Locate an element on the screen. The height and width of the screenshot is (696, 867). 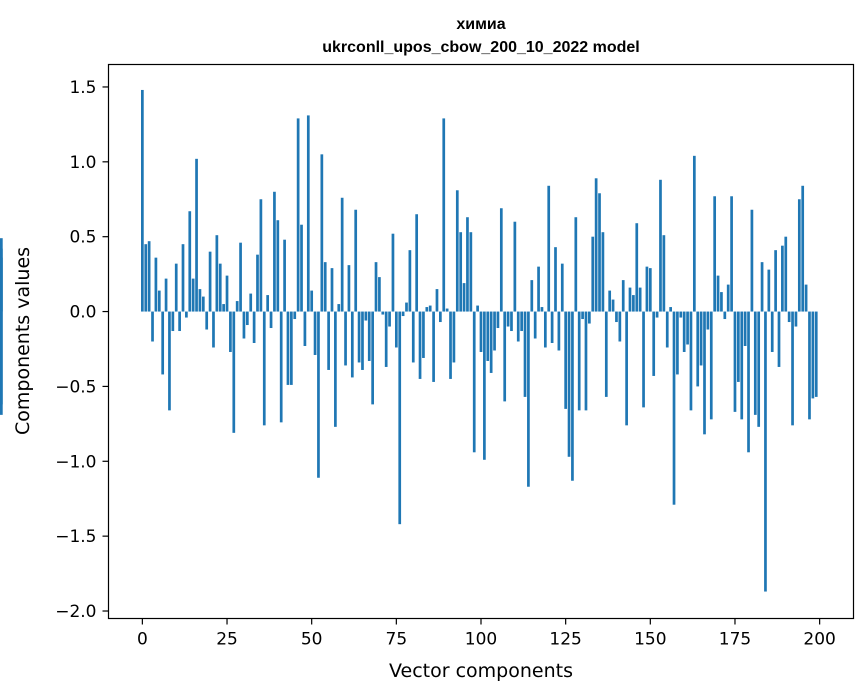
x-tick-label: 0 is located at coordinates (142, 640).